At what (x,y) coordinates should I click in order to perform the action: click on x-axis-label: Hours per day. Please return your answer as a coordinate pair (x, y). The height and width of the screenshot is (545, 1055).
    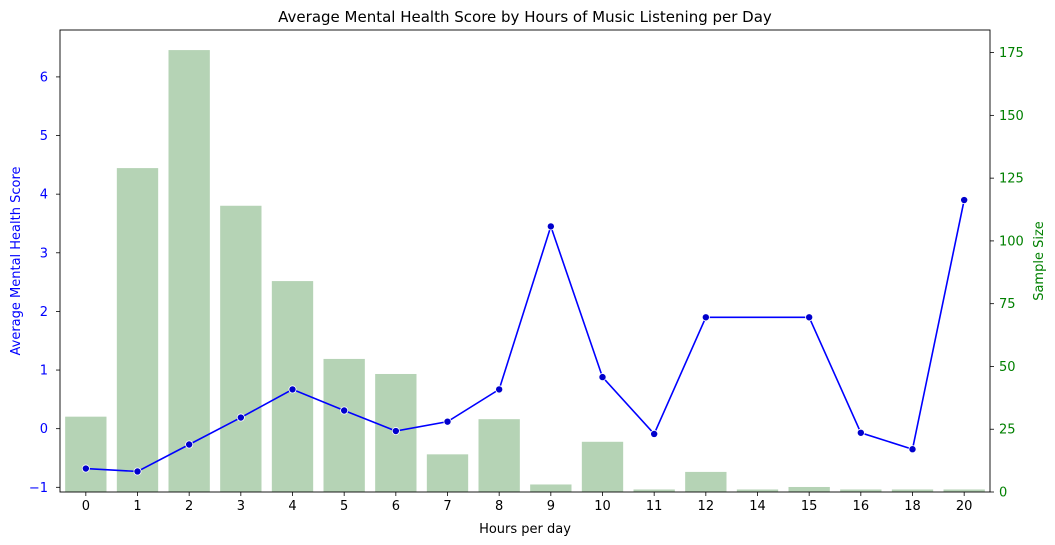
    Looking at the image, I should click on (525, 529).